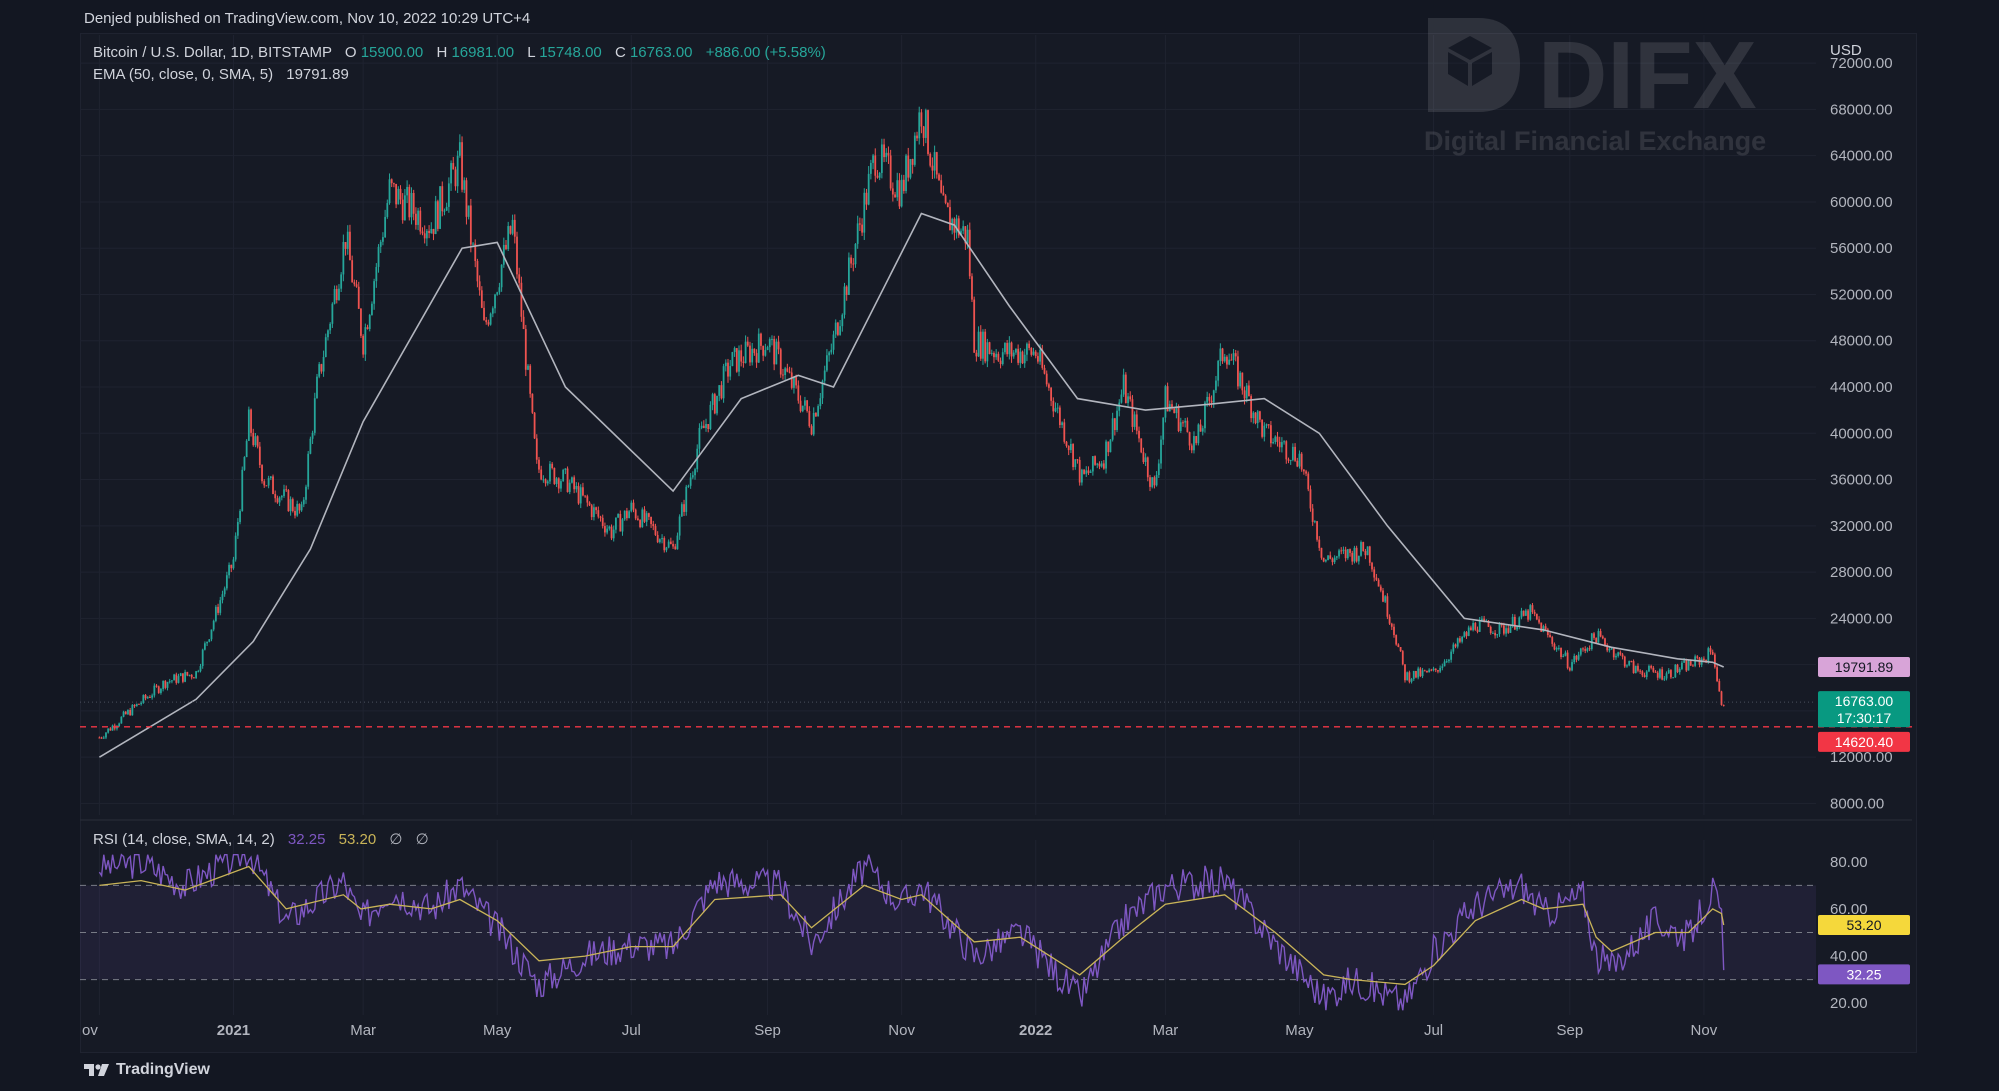 Image resolution: width=1999 pixels, height=1091 pixels. What do you see at coordinates (358, 839) in the screenshot?
I see `rsi-ma-value: 53.20` at bounding box center [358, 839].